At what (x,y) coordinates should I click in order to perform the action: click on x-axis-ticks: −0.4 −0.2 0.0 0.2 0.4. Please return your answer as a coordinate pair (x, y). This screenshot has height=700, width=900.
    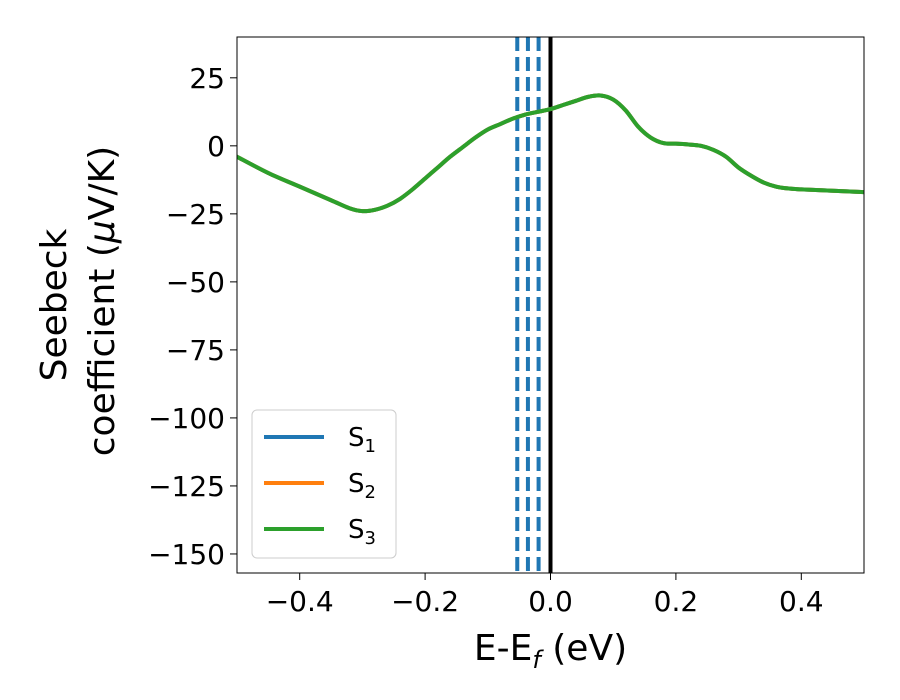
    Looking at the image, I should click on (545, 595).